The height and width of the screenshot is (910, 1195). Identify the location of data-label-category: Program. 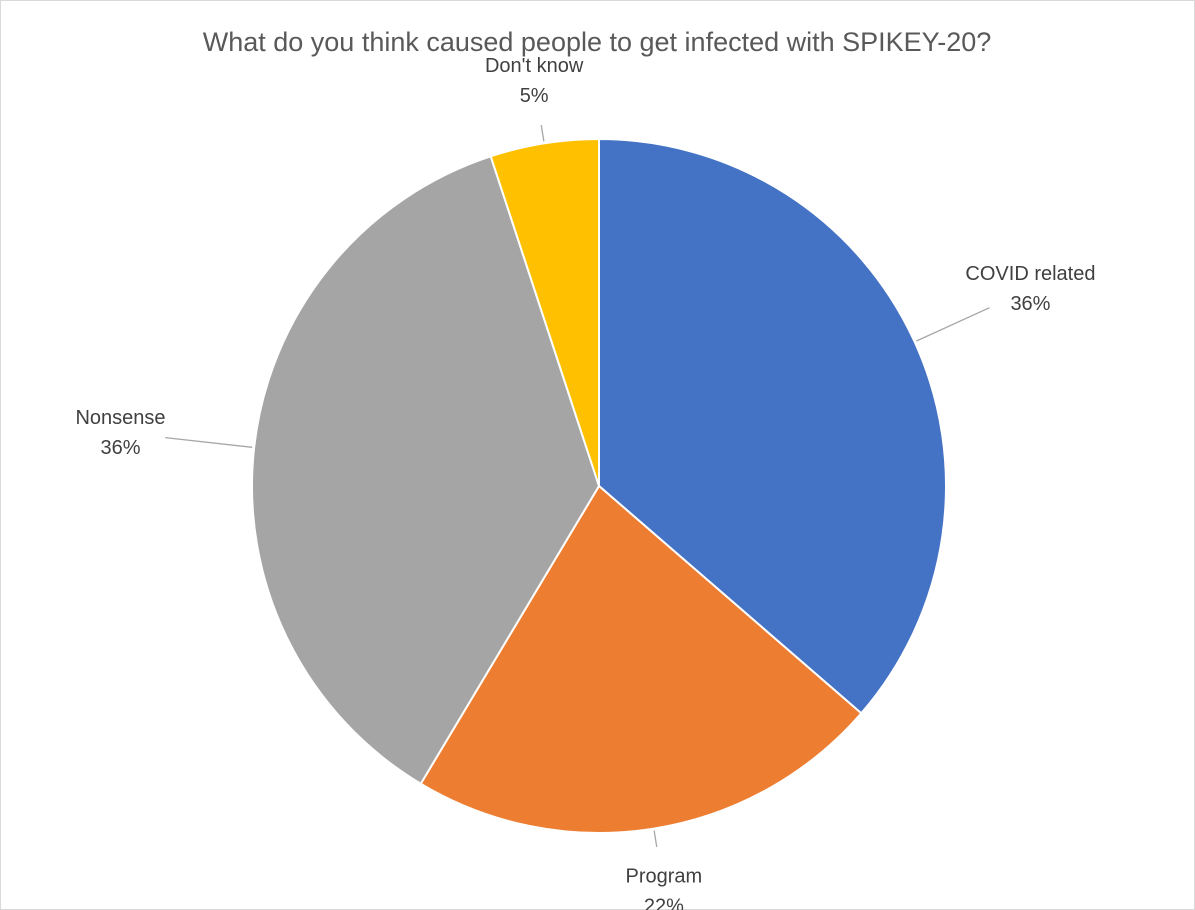
(663, 877).